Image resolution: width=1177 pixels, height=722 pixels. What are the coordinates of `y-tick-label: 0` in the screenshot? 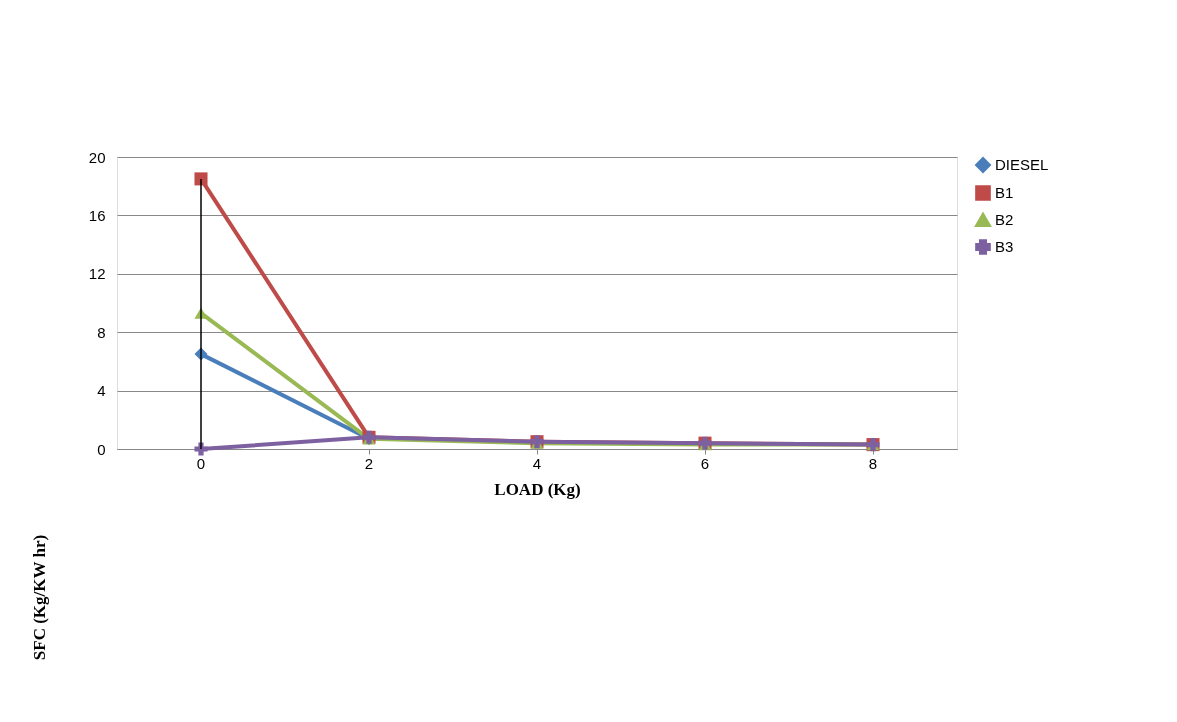 It's located at (101, 449).